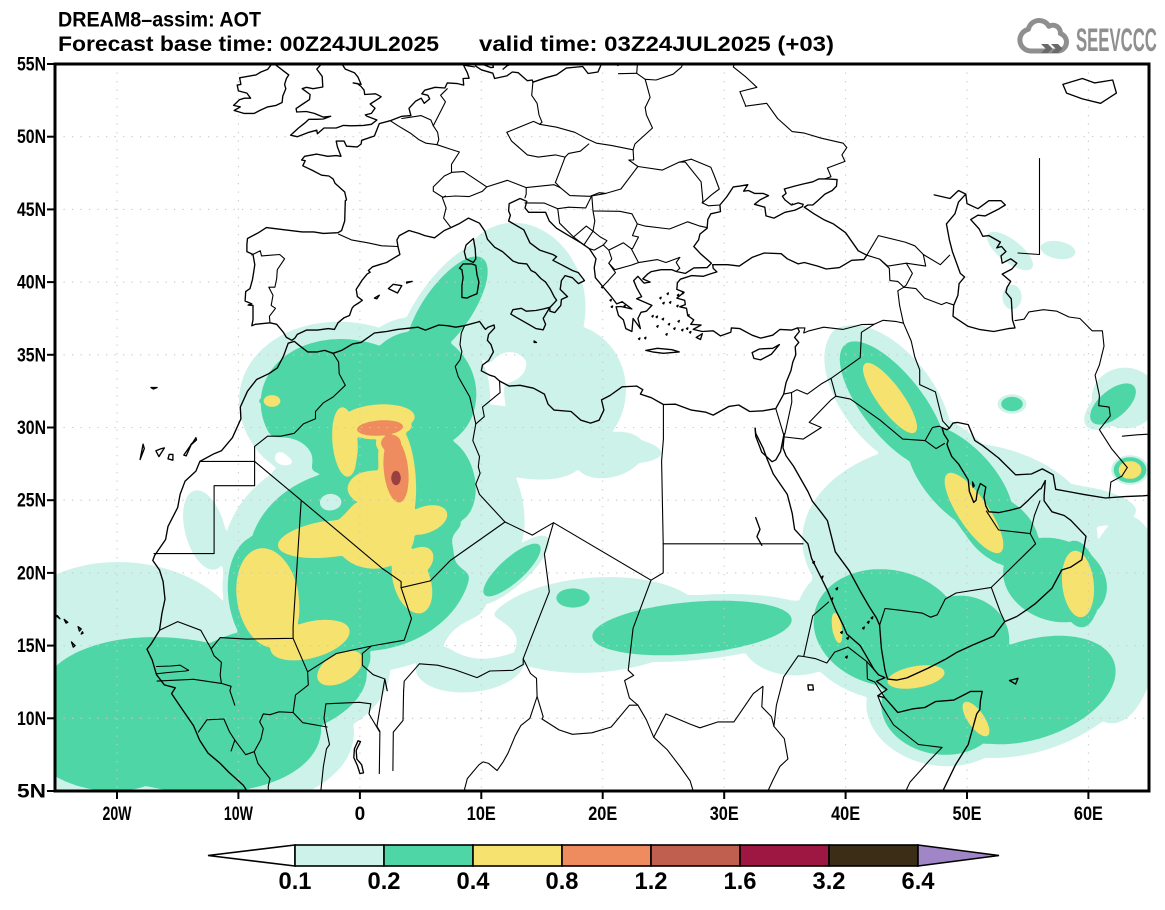  What do you see at coordinates (602, 814) in the screenshot?
I see `svg-text: 20E` at bounding box center [602, 814].